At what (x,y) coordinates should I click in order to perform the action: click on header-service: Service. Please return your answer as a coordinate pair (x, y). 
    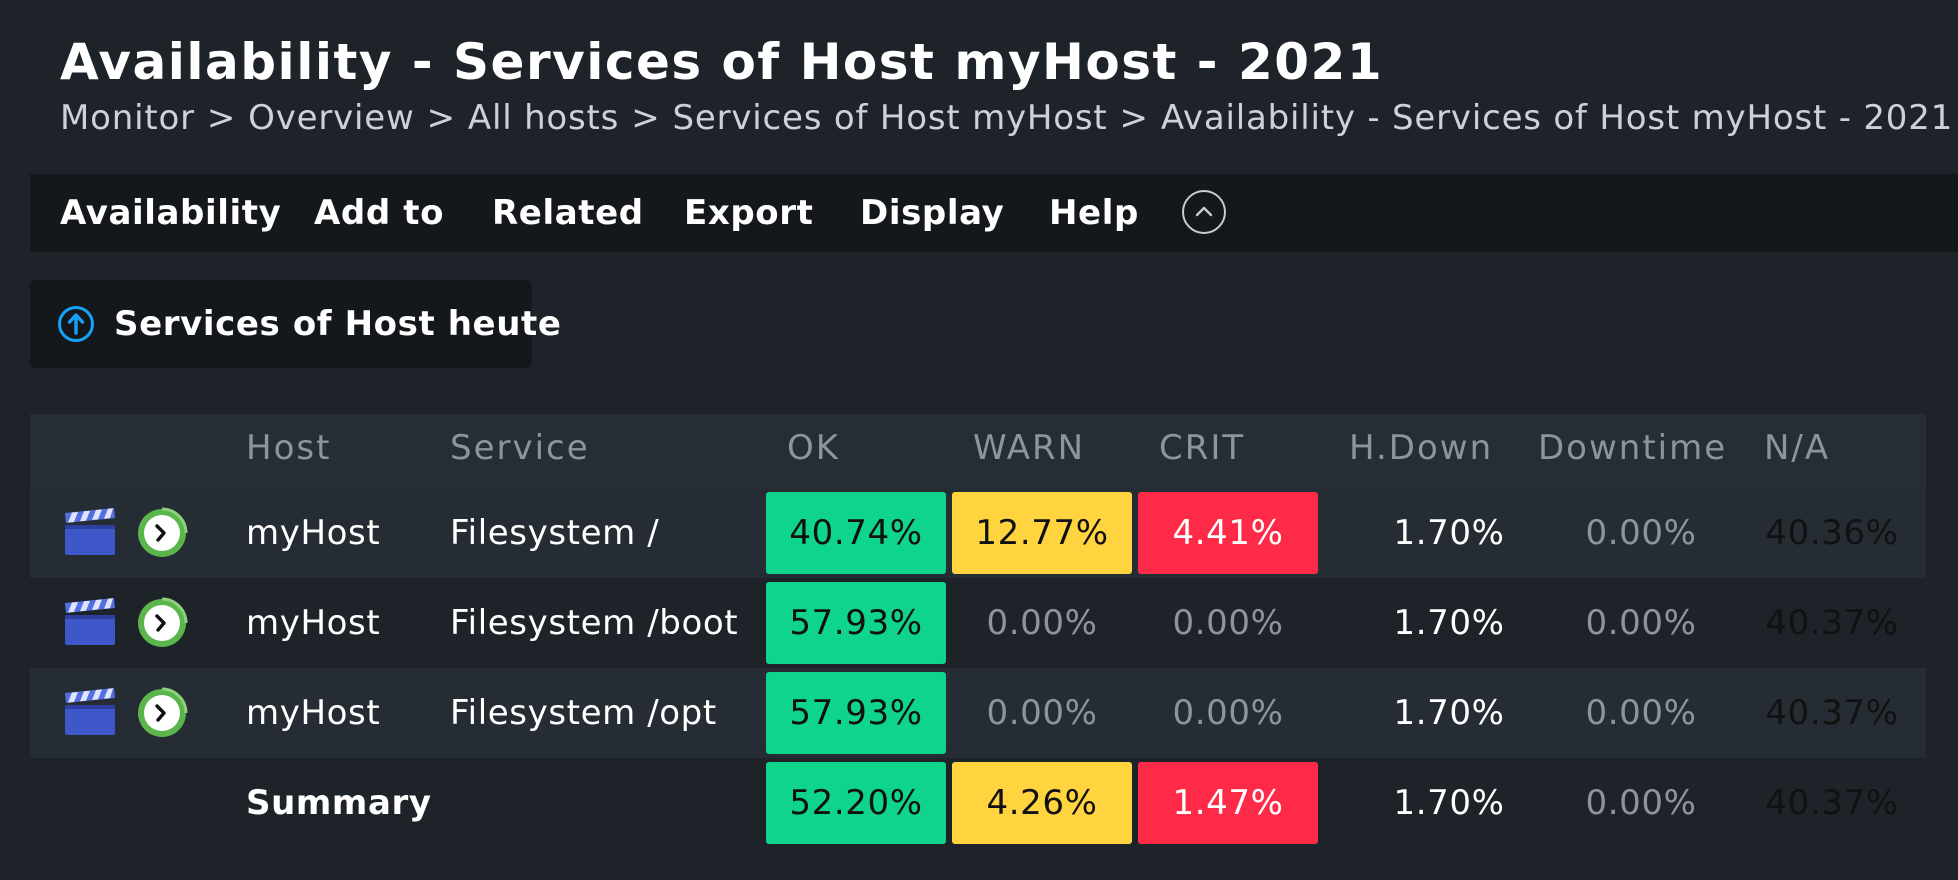
    Looking at the image, I should click on (520, 448).